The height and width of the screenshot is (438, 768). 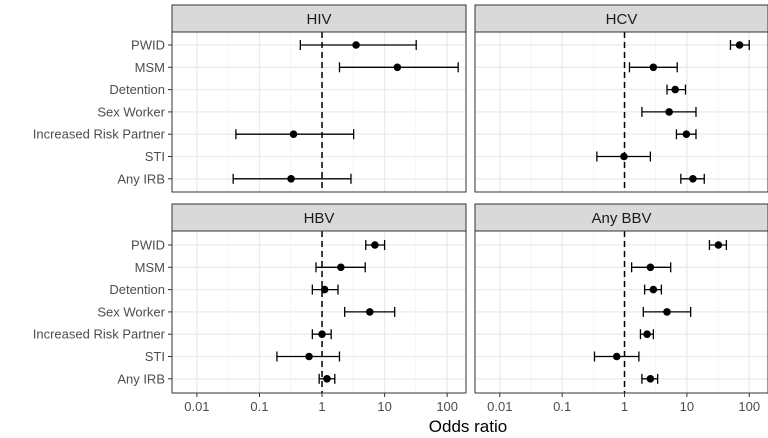 What do you see at coordinates (468, 426) in the screenshot?
I see `x-axis-label: Odds ratio` at bounding box center [468, 426].